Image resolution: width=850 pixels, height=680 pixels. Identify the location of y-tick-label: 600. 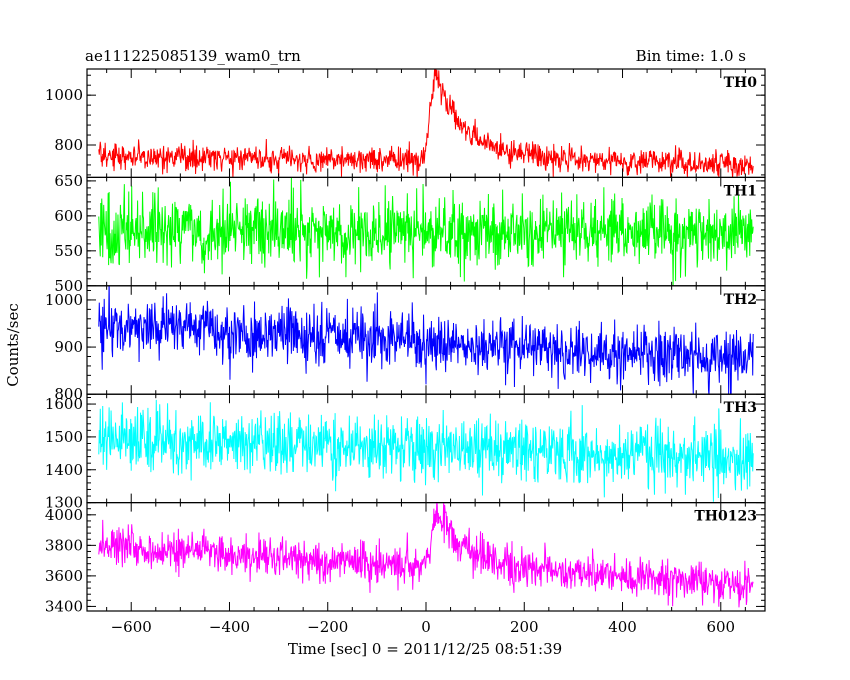
(68, 216).